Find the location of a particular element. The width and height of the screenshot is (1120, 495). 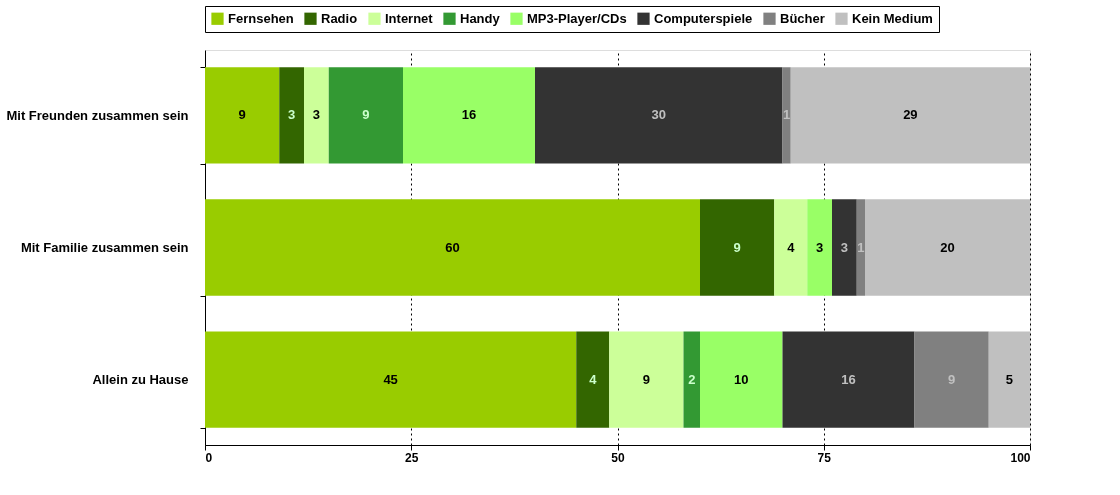

data-label: 45 is located at coordinates (390, 379).